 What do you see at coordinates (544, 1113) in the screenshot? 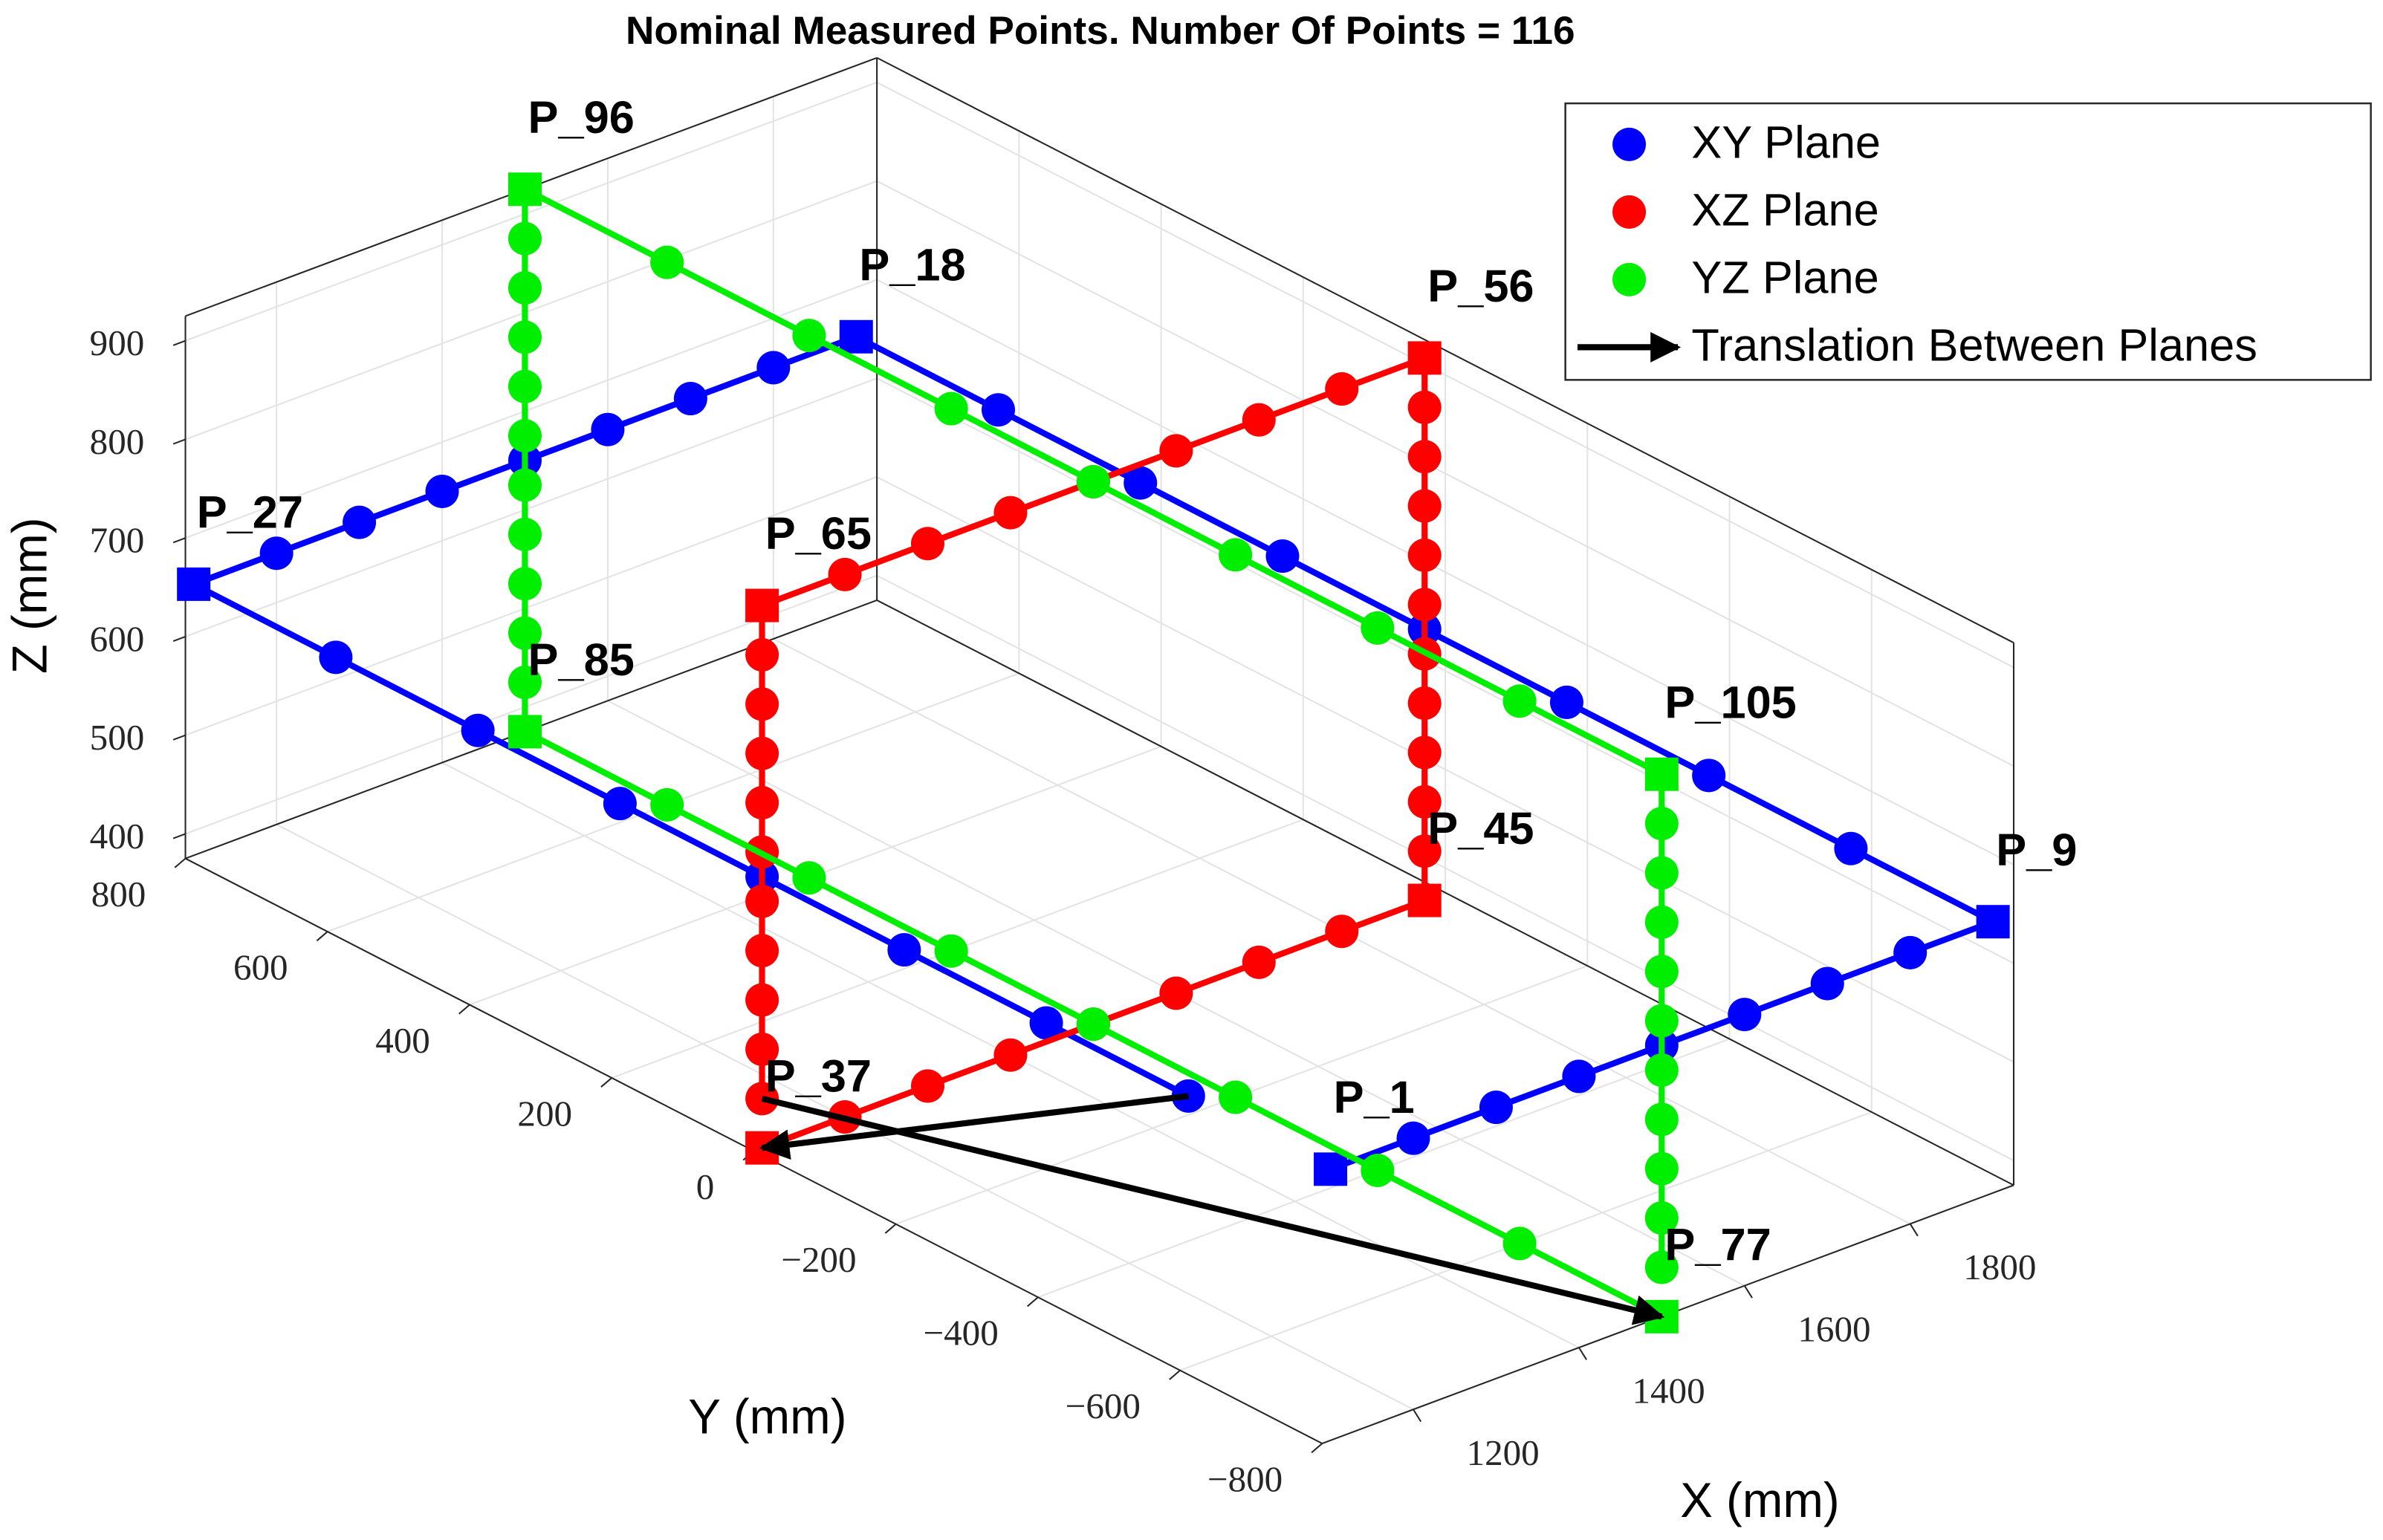
I see `y-tick-label: 200` at bounding box center [544, 1113].